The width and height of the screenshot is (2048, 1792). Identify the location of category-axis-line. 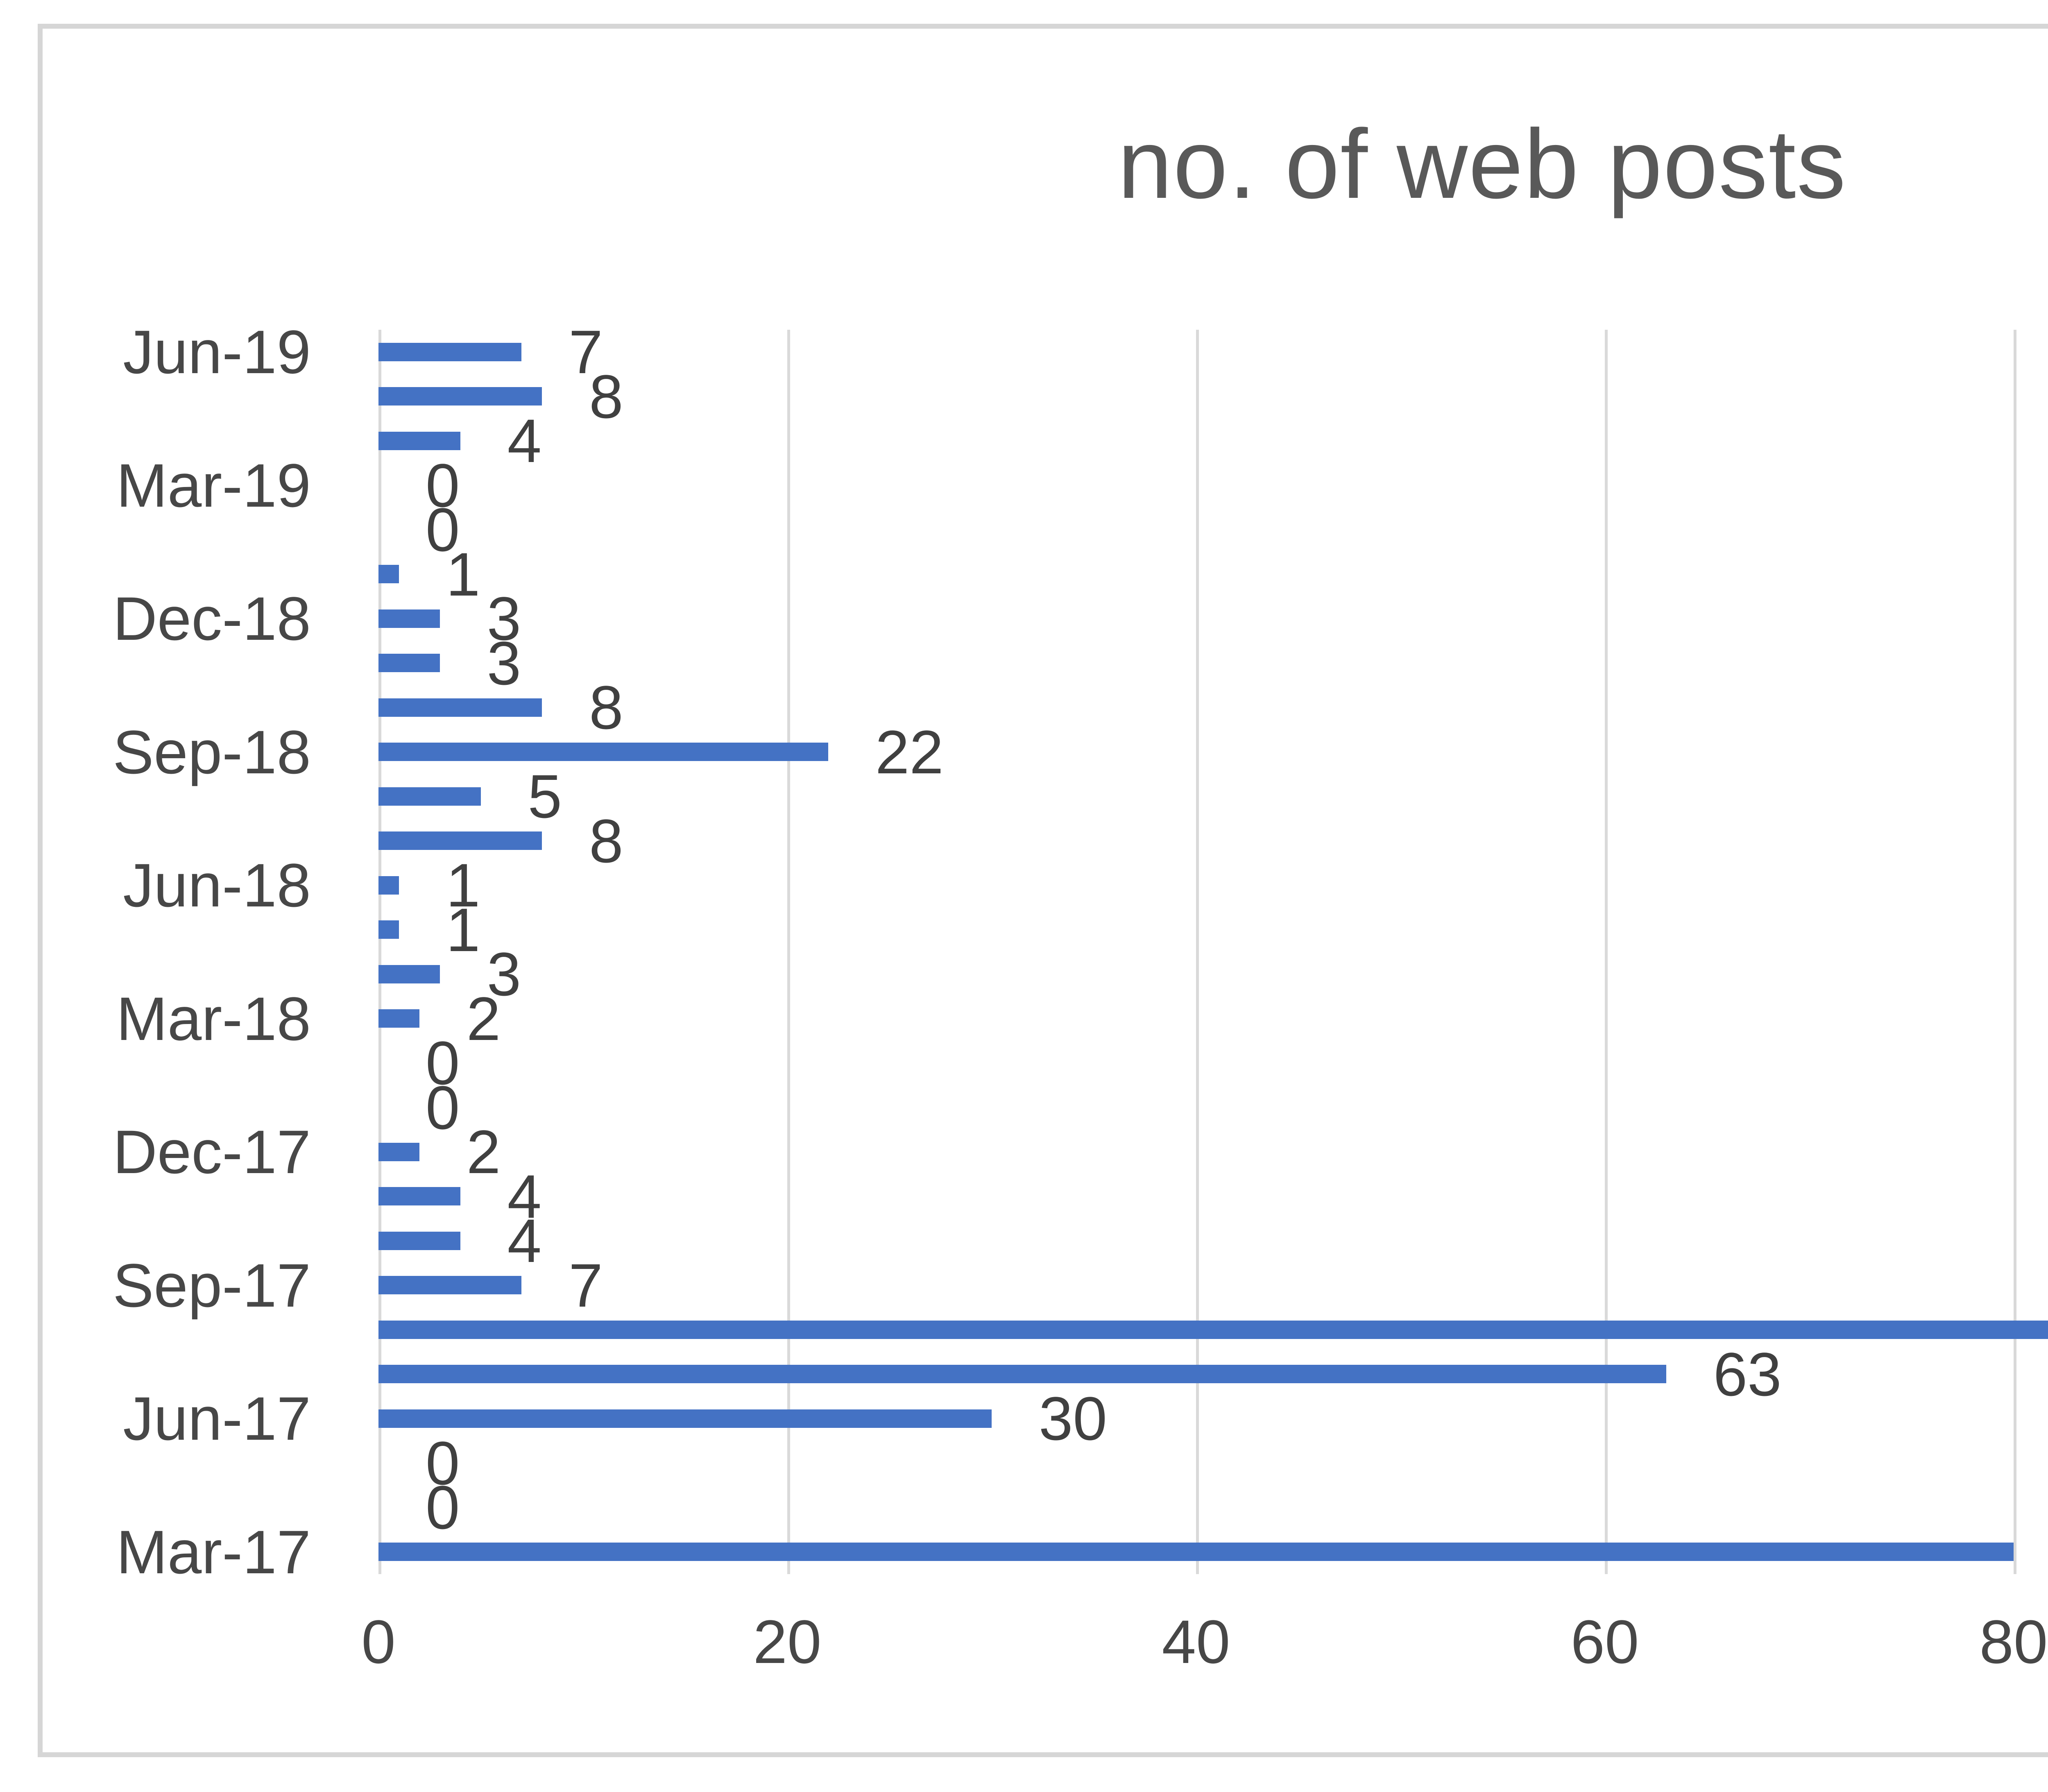
(379, 952).